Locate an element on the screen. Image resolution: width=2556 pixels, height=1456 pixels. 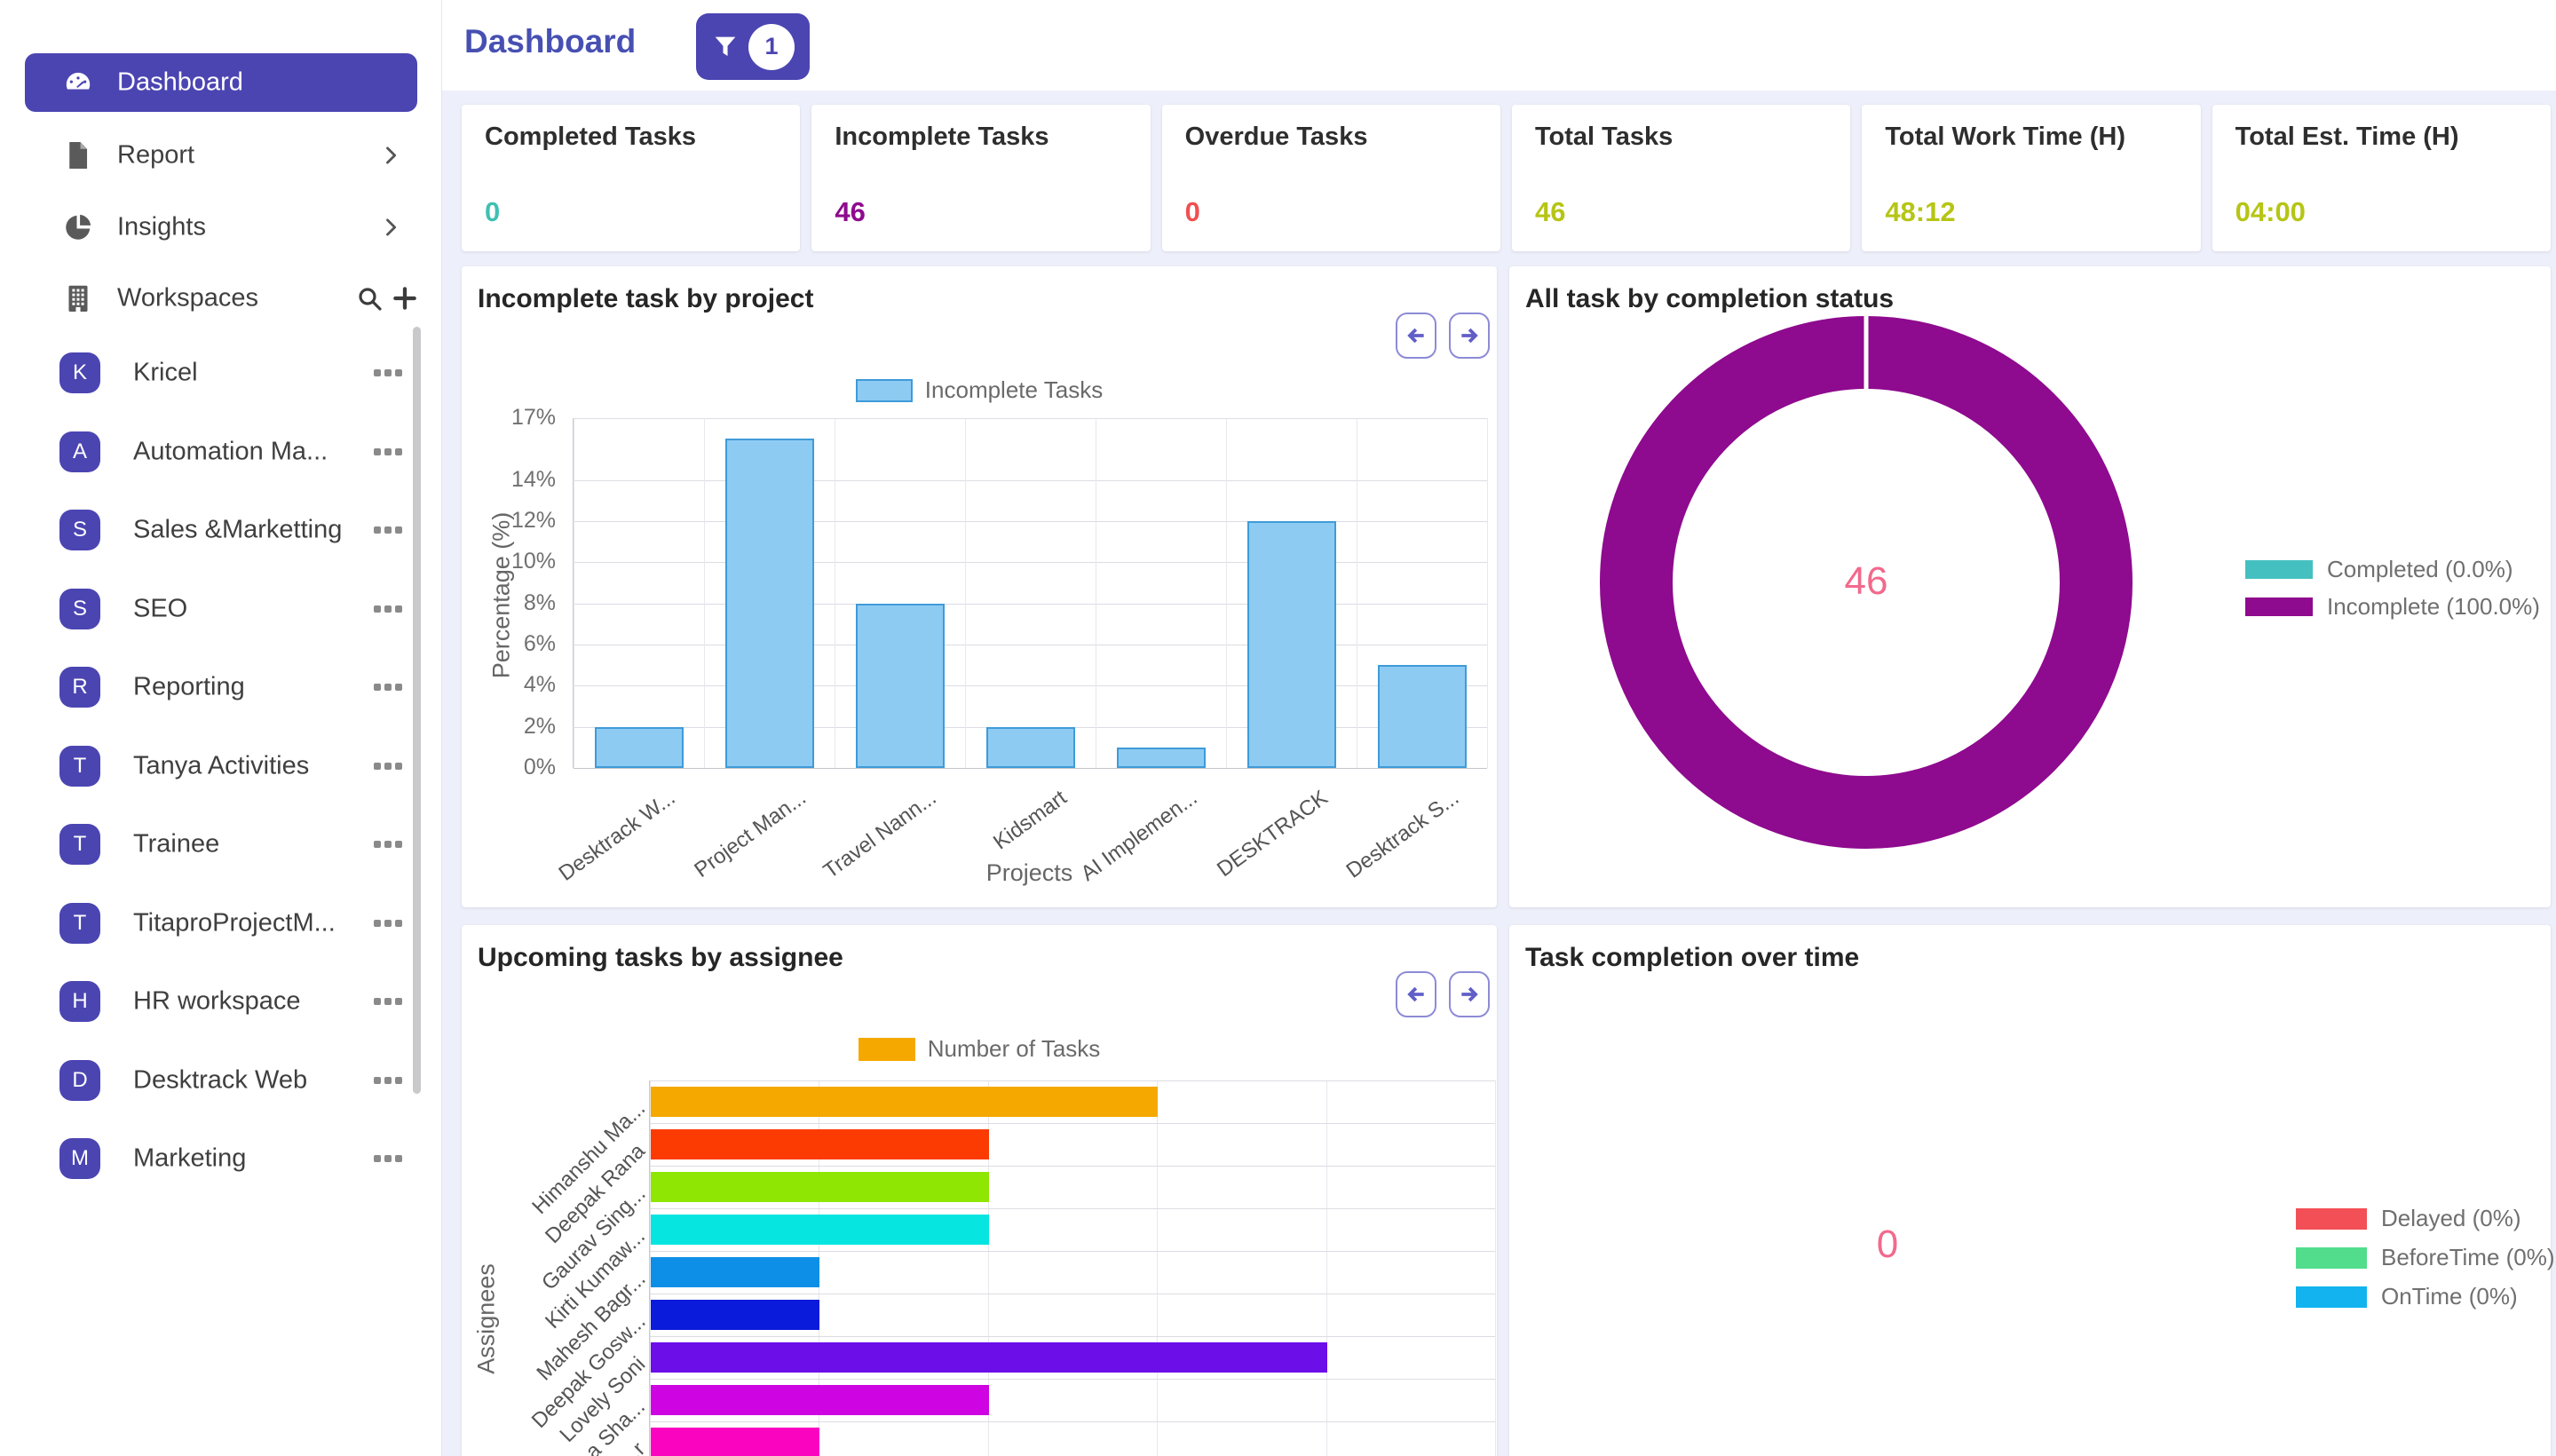
workspace-label: Tanya Activities is located at coordinates (221, 765).